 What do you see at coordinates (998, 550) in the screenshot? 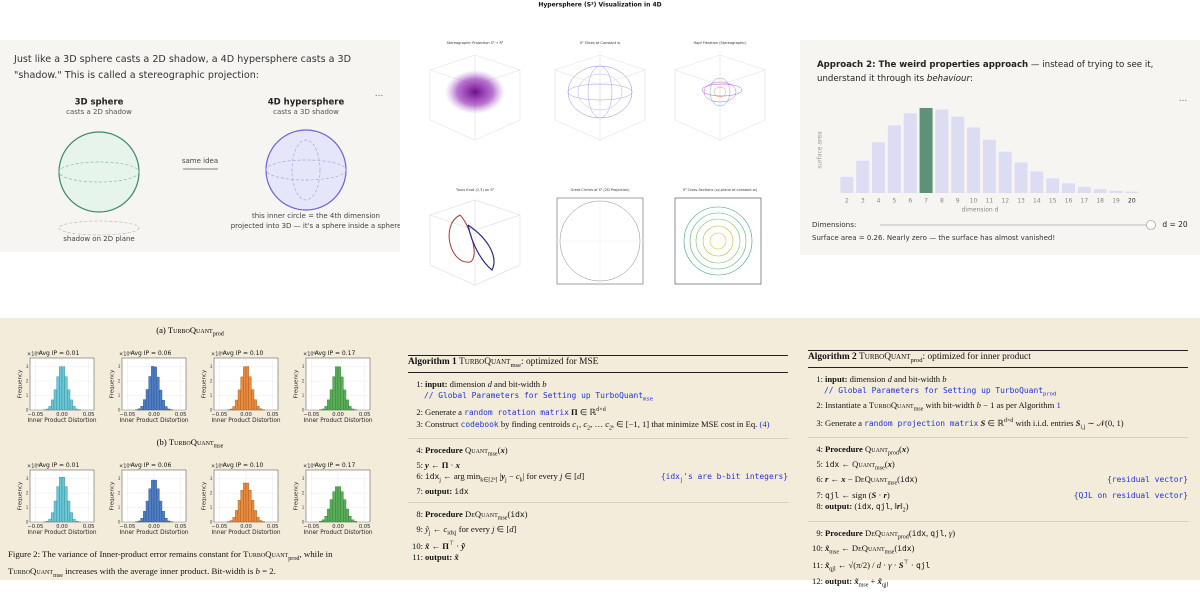
I see `algorithm-line: 10: x̃mse ← DeQuantmse(idx)` at bounding box center [998, 550].